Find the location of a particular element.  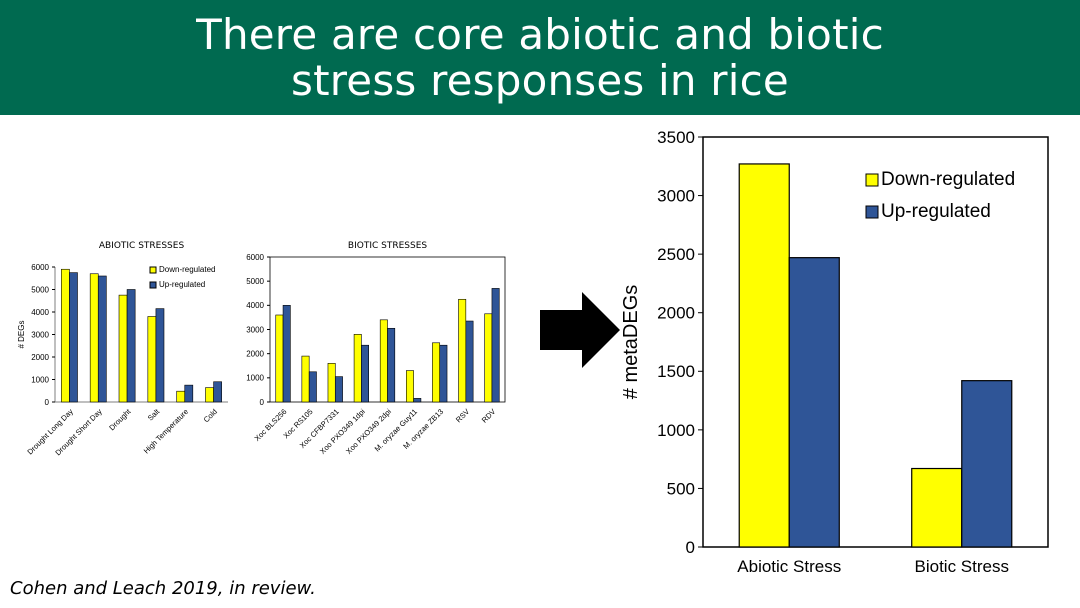

y-tick-label: 500 is located at coordinates (681, 488).